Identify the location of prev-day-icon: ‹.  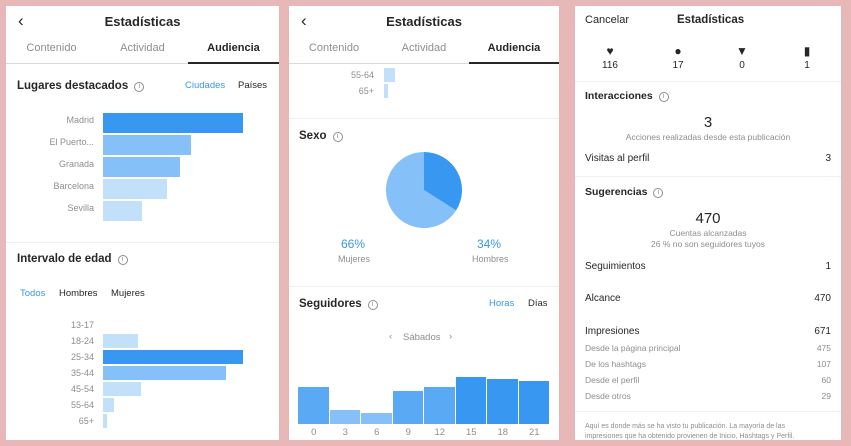
(391, 336).